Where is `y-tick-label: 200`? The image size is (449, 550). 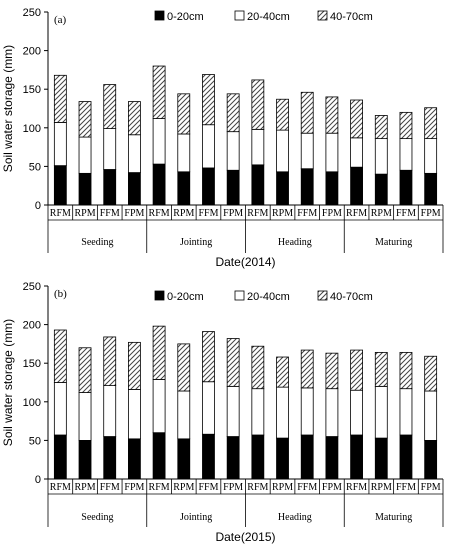 y-tick-label: 200 is located at coordinates (32, 52).